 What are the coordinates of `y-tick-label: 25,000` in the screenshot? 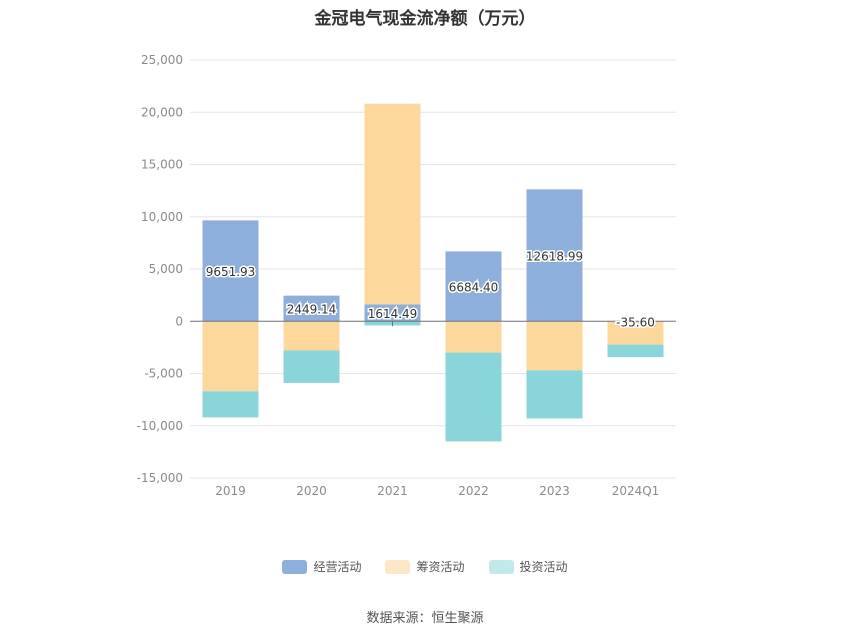 It's located at (162, 60).